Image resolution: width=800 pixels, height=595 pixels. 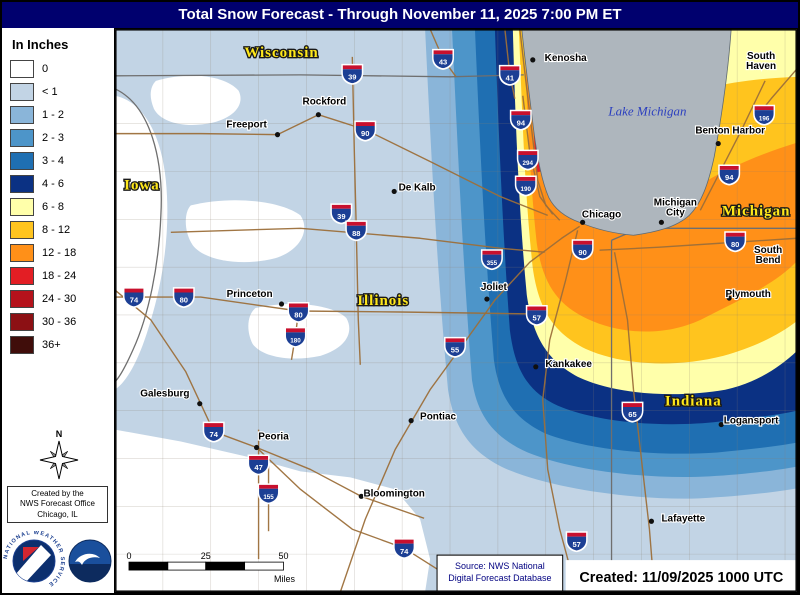 What do you see at coordinates (632, 412) in the screenshot?
I see `interstate-shield-65: 65` at bounding box center [632, 412].